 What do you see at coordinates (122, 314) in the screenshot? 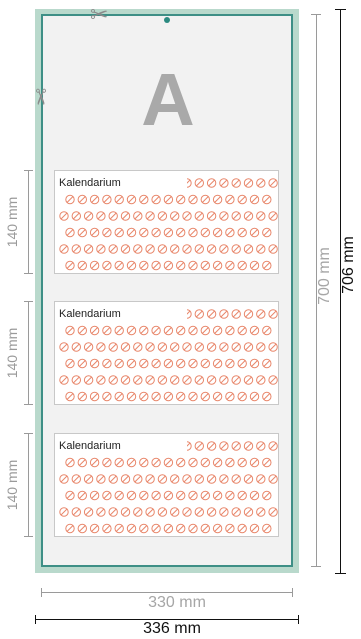
I see `calendarium-label: Kalendarium` at bounding box center [122, 314].